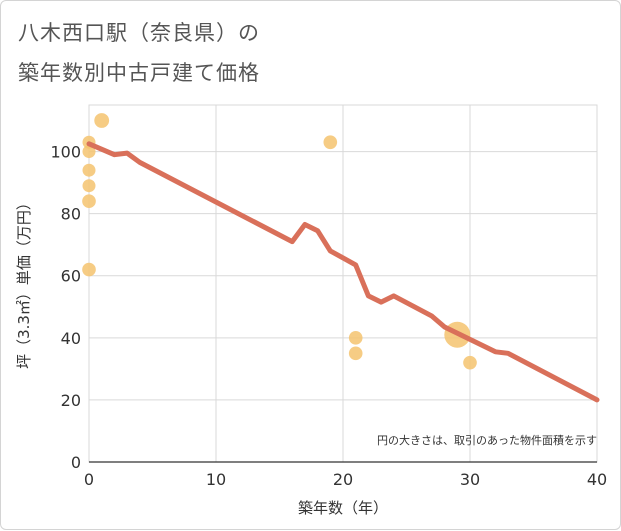  Describe the element at coordinates (470, 479) in the screenshot. I see `x-tick-label: 30` at that location.